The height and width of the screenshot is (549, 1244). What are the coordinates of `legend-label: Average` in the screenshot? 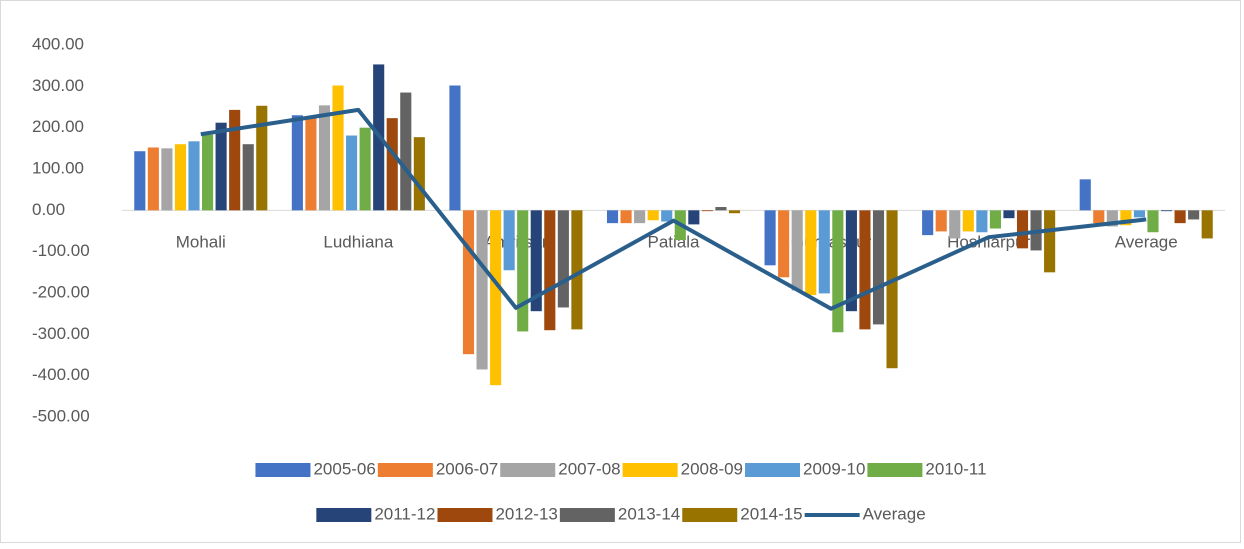 It's located at (894, 513).